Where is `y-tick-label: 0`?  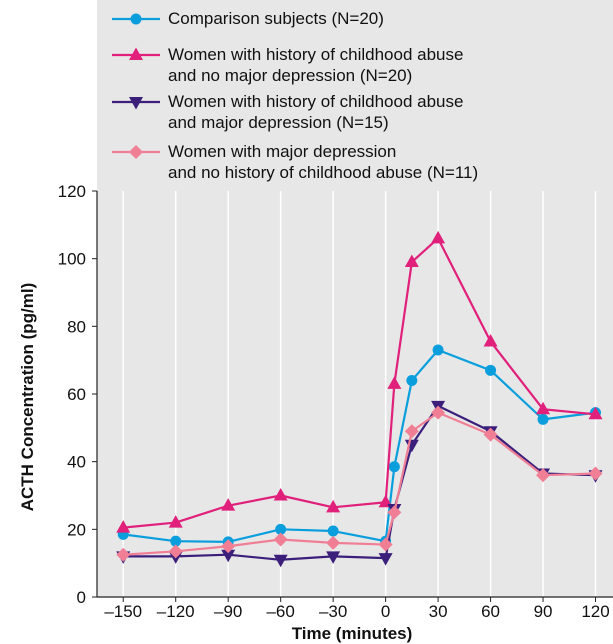
y-tick-label: 0 is located at coordinates (81, 597).